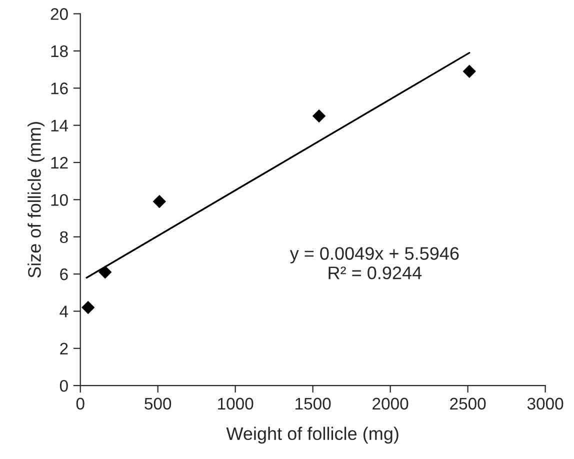 The width and height of the screenshot is (574, 459). What do you see at coordinates (468, 404) in the screenshot?
I see `x-tick-label: 2500` at bounding box center [468, 404].